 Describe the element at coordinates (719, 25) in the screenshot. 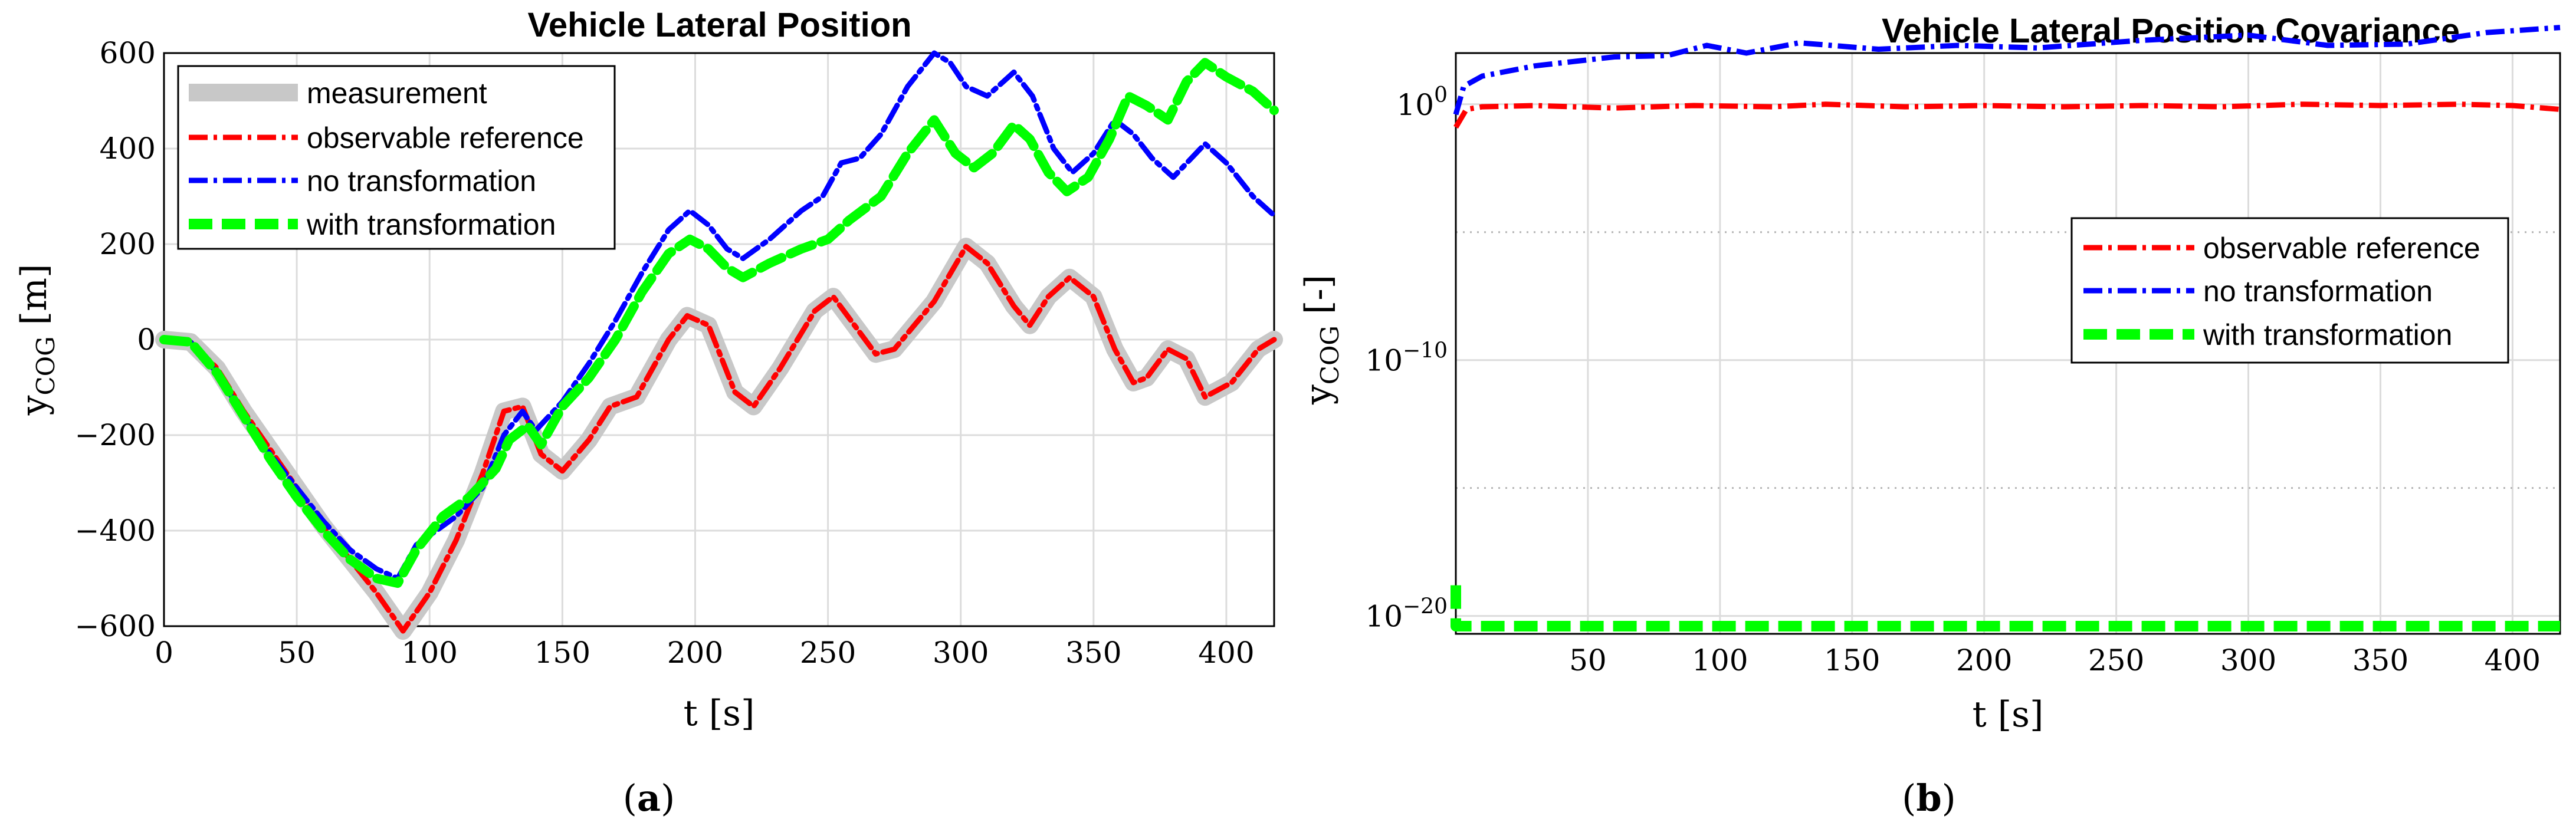

I see `chart-title: Vehicle Lateral Position` at that location.